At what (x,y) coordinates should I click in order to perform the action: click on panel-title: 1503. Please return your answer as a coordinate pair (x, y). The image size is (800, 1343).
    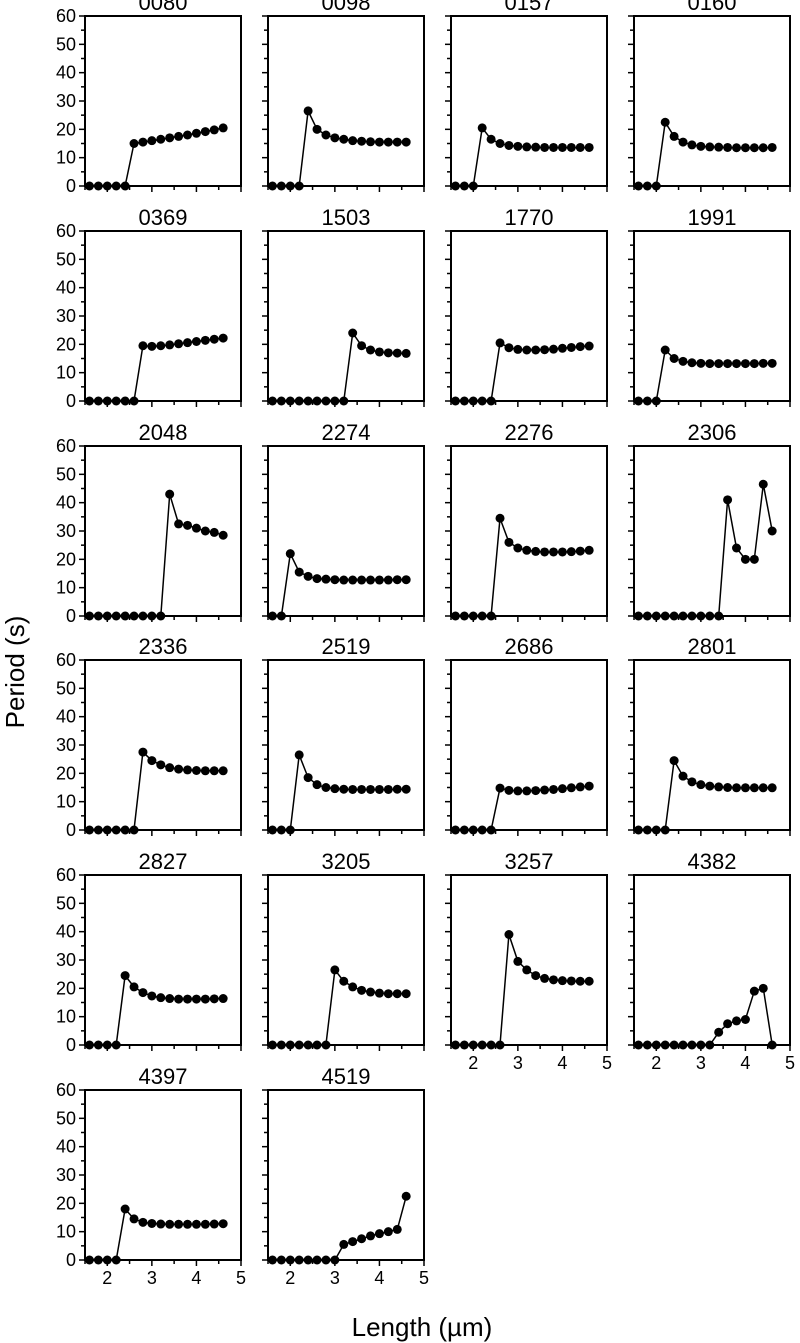
    Looking at the image, I should click on (346, 217).